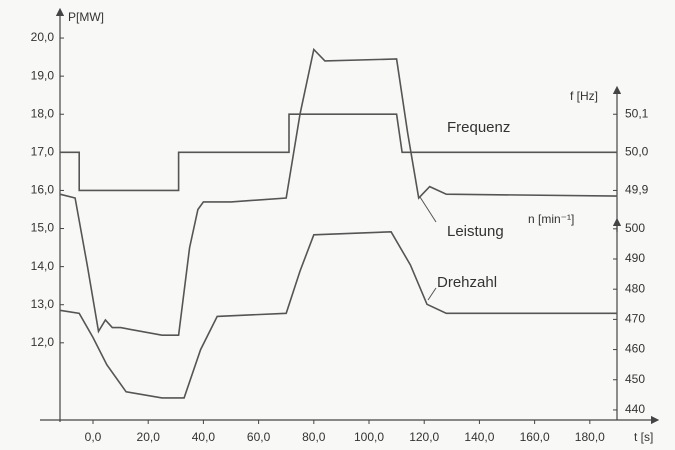 The image size is (675, 450). Describe the element at coordinates (43, 152) in the screenshot. I see `y-tick-label: 17,0` at that location.